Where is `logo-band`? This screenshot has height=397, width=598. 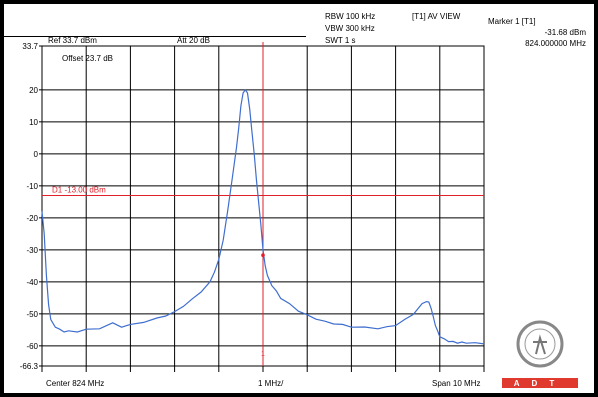
logo-band is located at coordinates (540, 383).